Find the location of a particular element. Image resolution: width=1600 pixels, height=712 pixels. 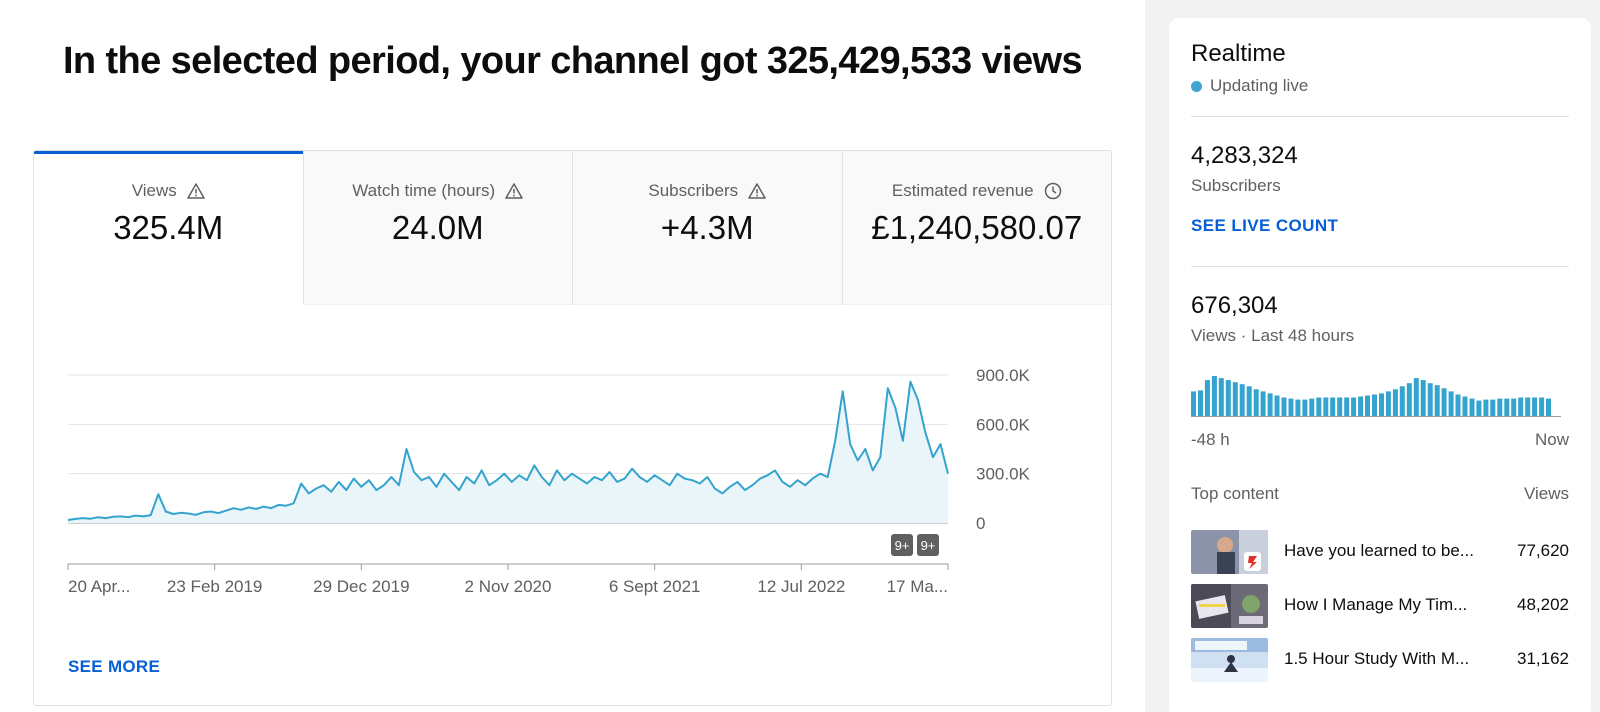

views-label: Views · Last 48 hours is located at coordinates (1273, 335).